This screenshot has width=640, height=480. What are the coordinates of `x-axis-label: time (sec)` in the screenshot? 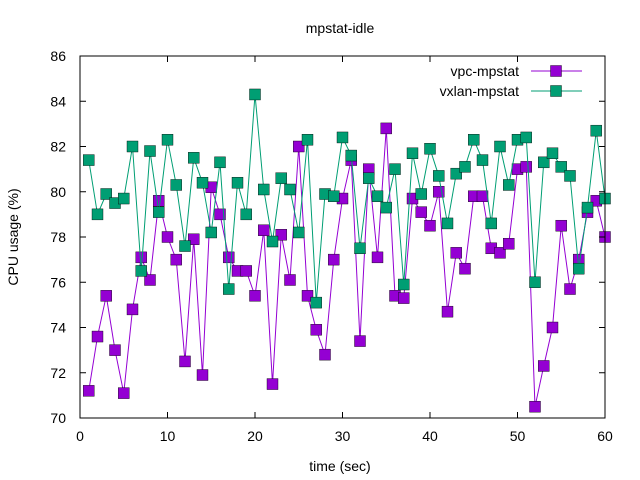 It's located at (339, 466).